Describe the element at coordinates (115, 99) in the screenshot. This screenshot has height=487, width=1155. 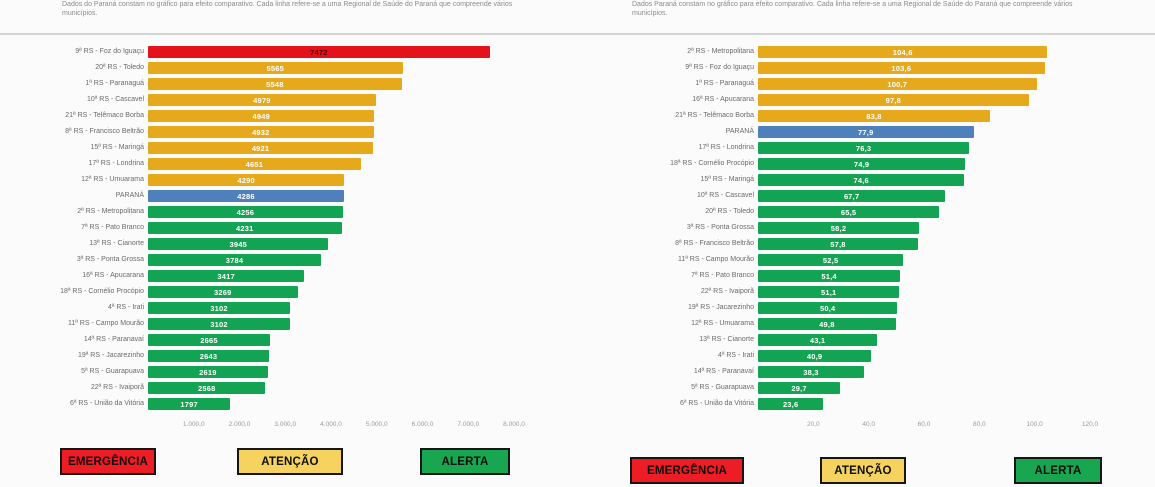
I see `category-label: 10ª RS - Cascavel` at that location.